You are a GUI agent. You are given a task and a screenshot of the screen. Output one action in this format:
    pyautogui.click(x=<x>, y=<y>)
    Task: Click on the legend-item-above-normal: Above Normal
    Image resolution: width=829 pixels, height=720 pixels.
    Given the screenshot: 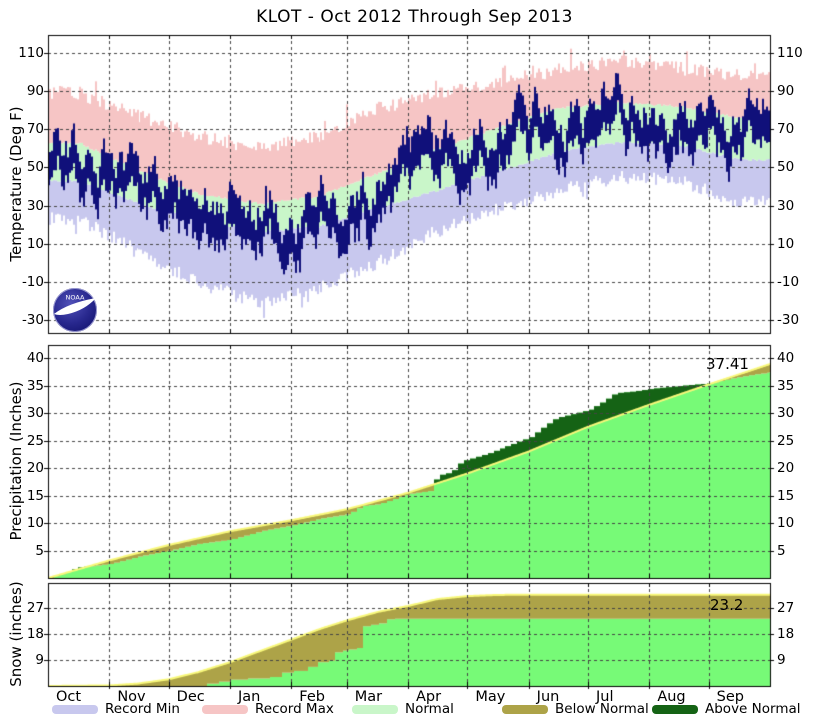 What is the action you would take?
    pyautogui.click(x=724, y=709)
    